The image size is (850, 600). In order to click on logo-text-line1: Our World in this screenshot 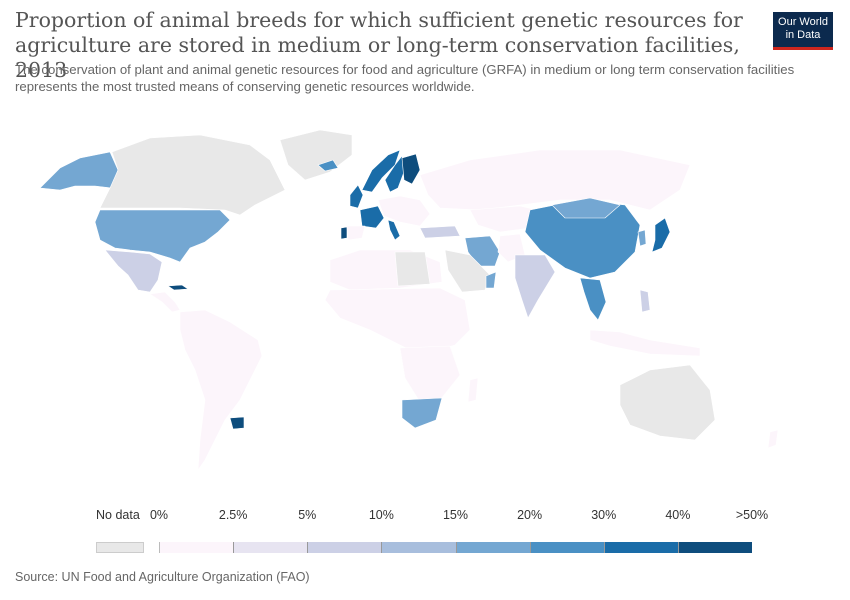, I will do `click(803, 22)`.